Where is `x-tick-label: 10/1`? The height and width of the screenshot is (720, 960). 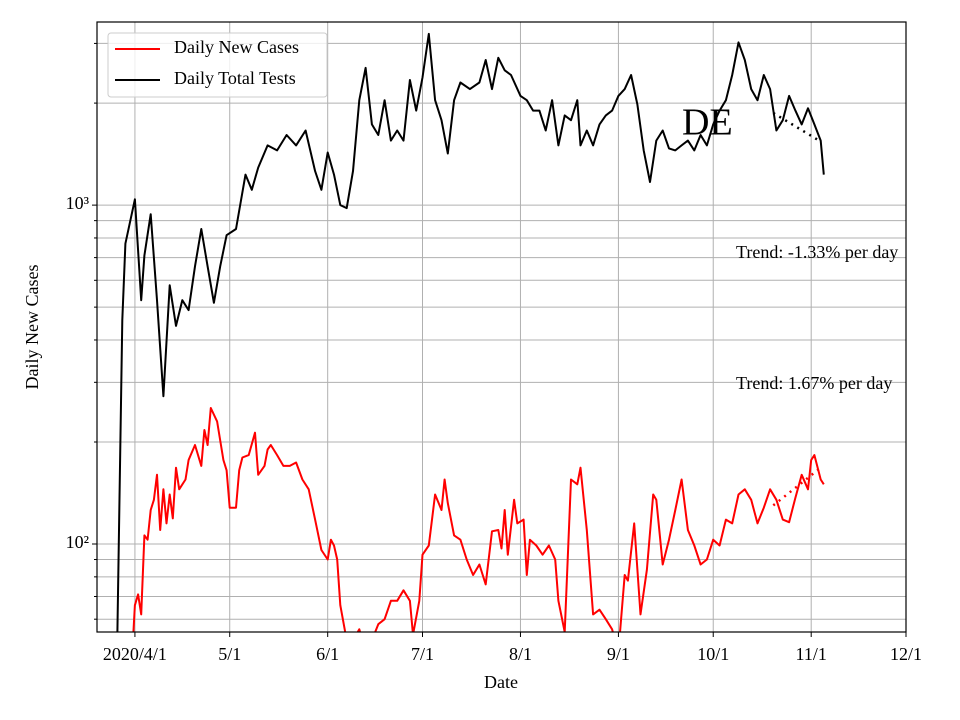 x-tick-label: 10/1 is located at coordinates (713, 654).